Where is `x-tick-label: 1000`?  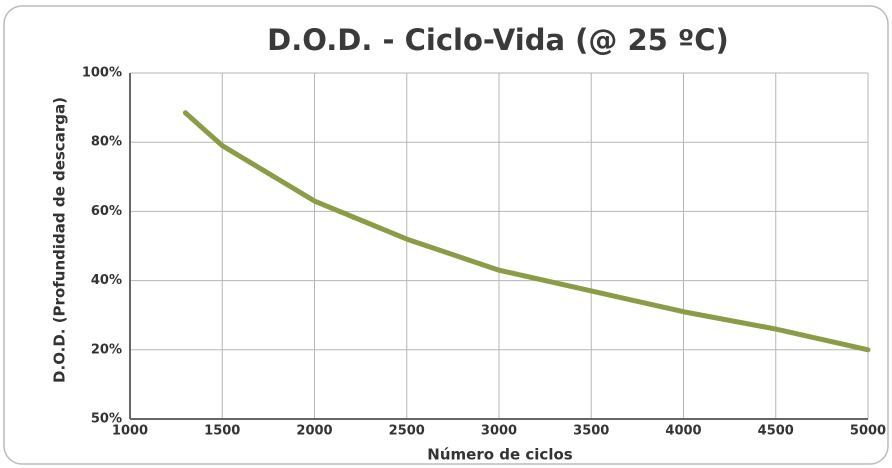 x-tick-label: 1000 is located at coordinates (130, 431).